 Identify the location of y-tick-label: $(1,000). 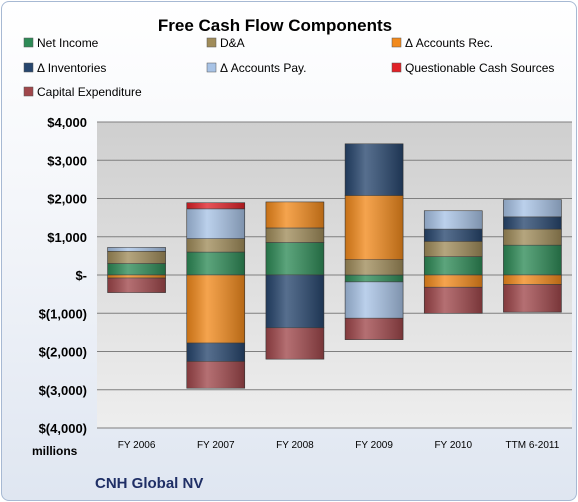
(63, 313).